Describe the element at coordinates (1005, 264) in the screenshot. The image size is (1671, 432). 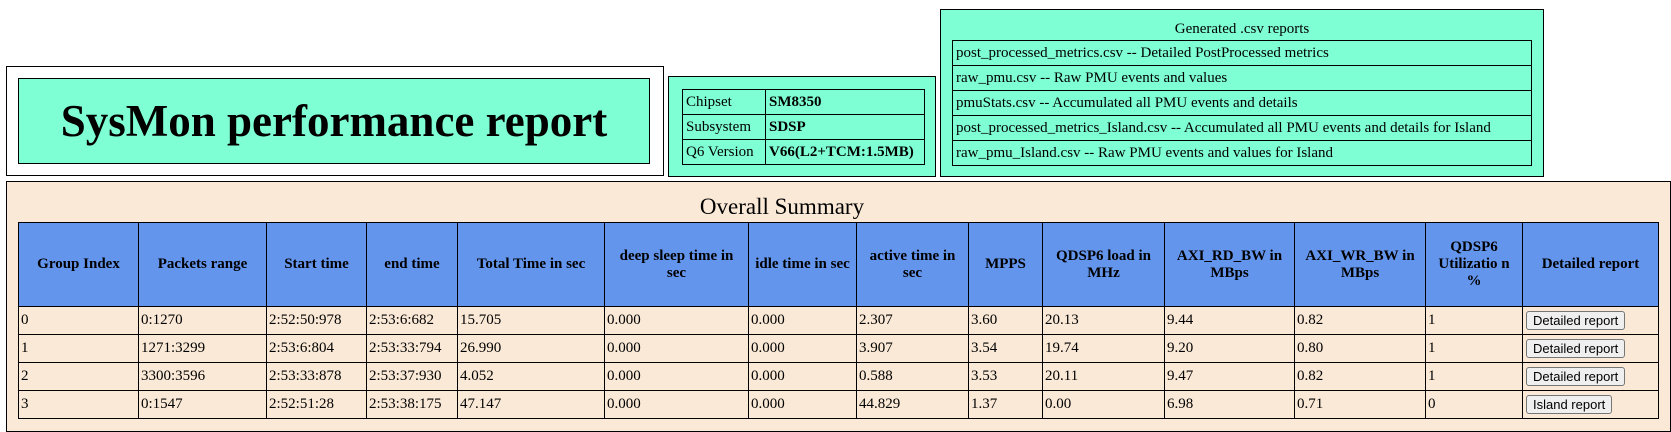
I see `col-header: MPPS` at that location.